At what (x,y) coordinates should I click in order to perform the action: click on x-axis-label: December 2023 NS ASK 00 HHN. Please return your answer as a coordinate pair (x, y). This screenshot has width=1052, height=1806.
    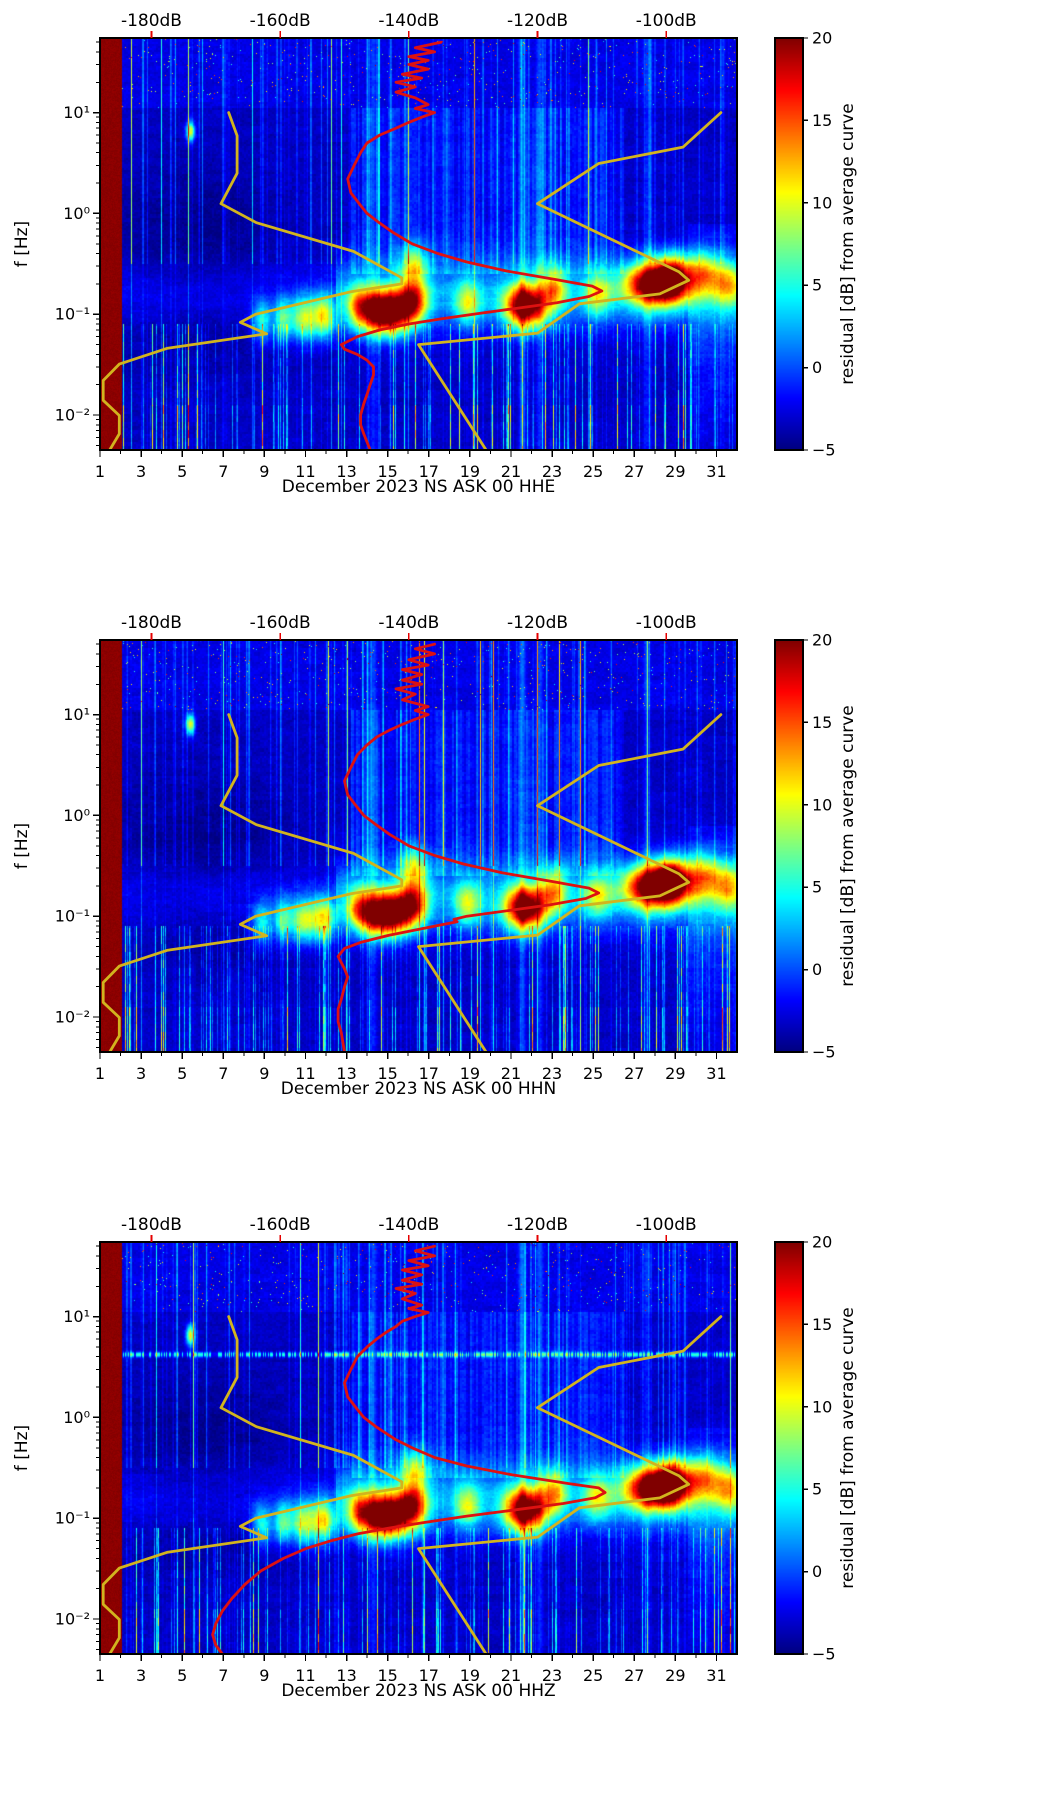
    Looking at the image, I should click on (418, 1089).